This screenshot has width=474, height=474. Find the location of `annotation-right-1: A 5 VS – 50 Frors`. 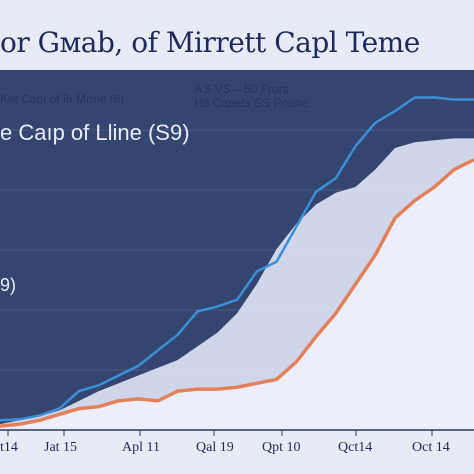

annotation-right-1: A 5 VS – 50 Frors is located at coordinates (241, 89).